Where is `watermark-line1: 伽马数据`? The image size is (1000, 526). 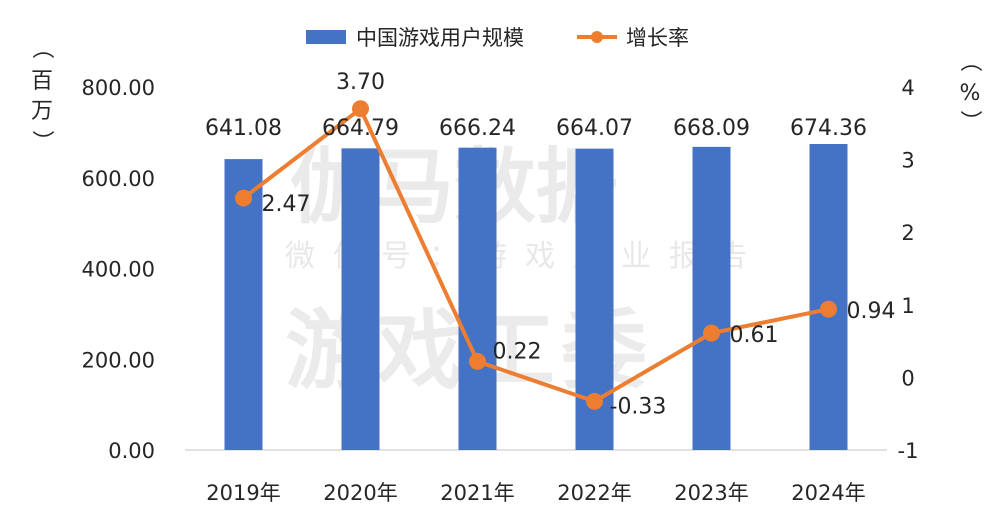
watermark-line1: 伽马数据 is located at coordinates (454, 187).